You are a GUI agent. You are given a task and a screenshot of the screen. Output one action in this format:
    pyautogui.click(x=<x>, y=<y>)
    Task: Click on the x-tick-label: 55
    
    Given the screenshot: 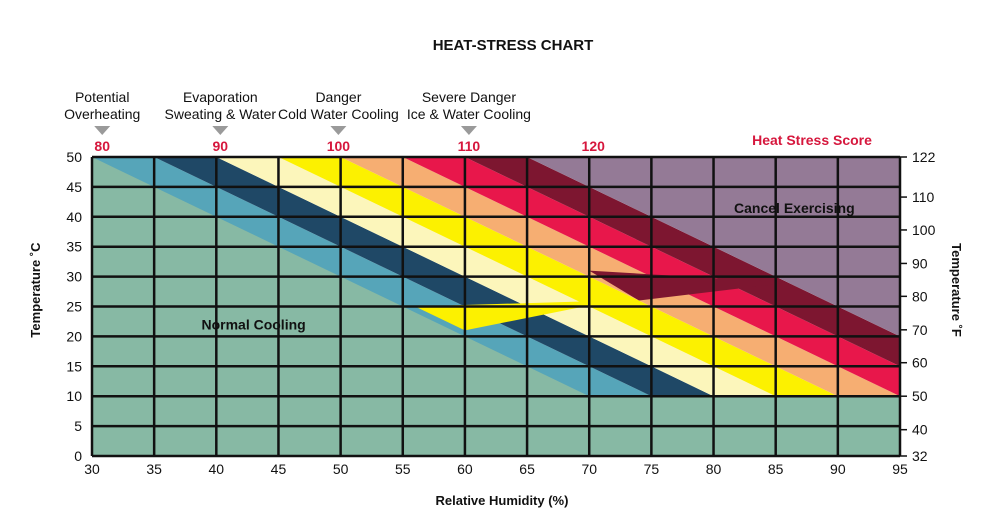 What is the action you would take?
    pyautogui.click(x=403, y=469)
    